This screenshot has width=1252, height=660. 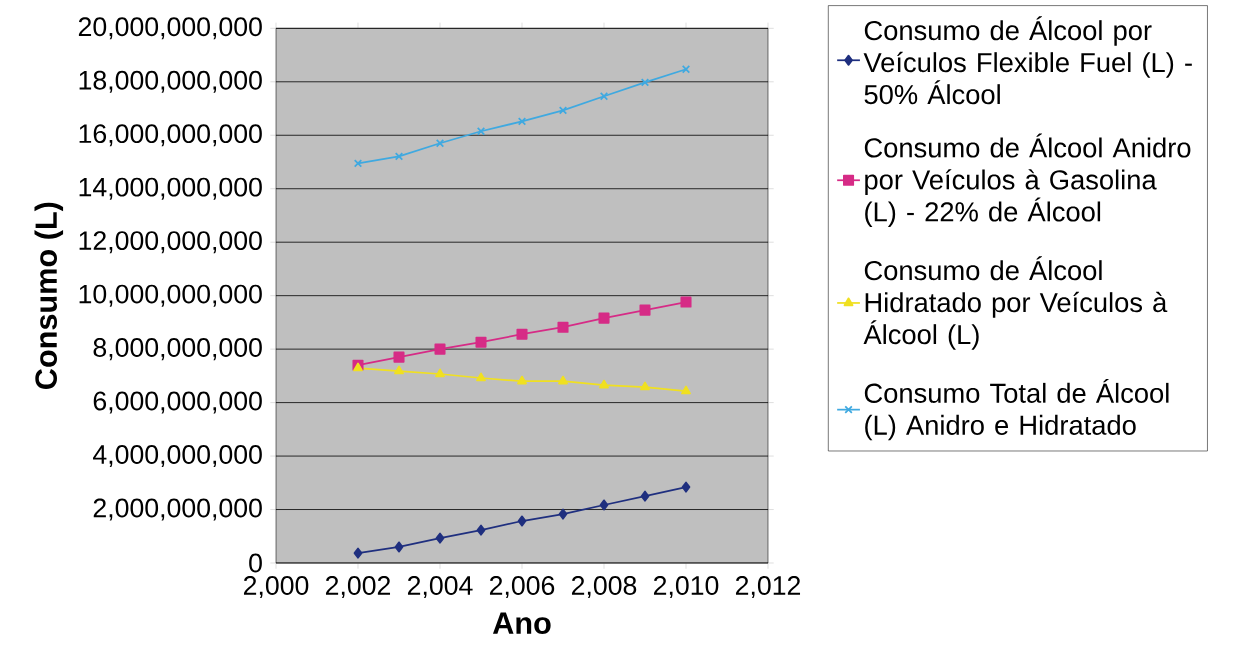 What do you see at coordinates (170, 28) in the screenshot?
I see `y-tick-label: 20,000,000,000` at bounding box center [170, 28].